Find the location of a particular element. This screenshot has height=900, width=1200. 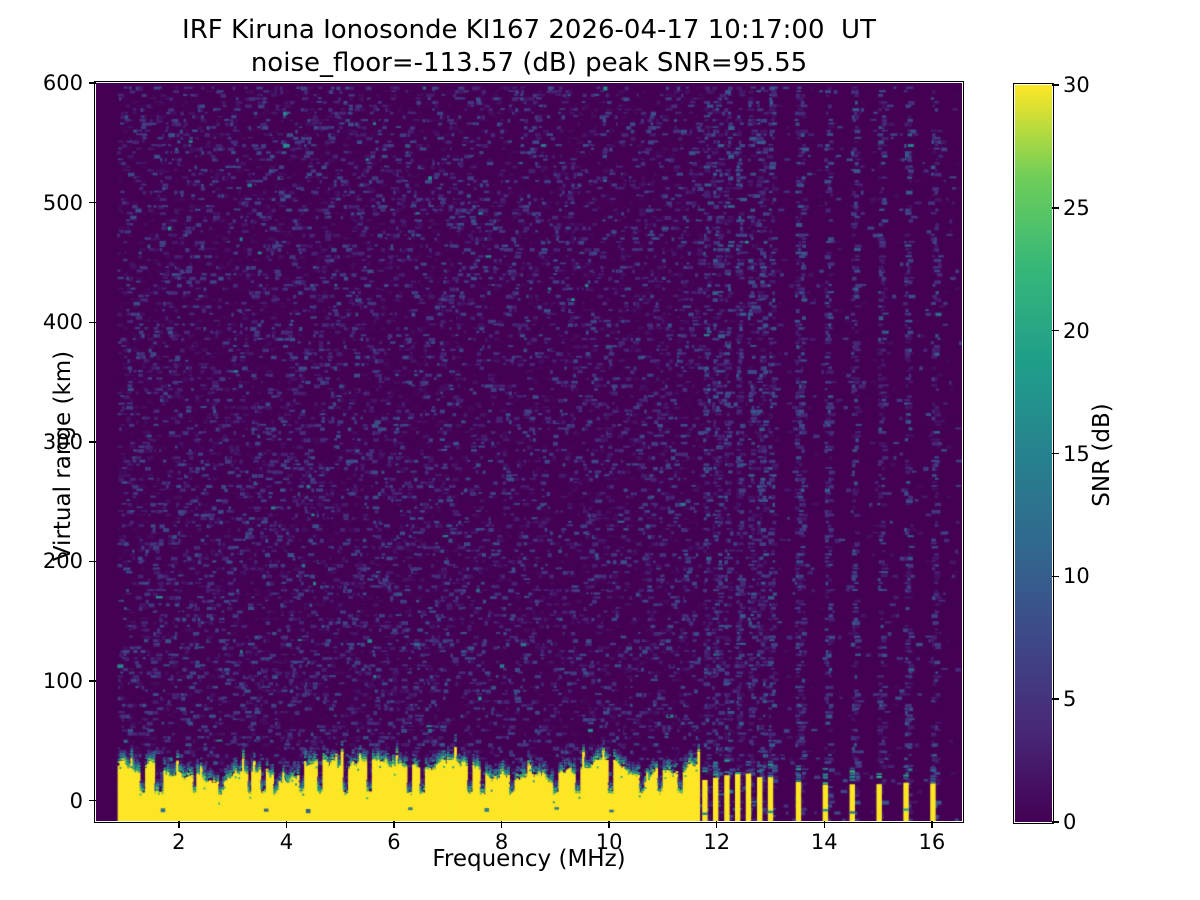

colorbar-tick-label: 25 is located at coordinates (1076, 207).